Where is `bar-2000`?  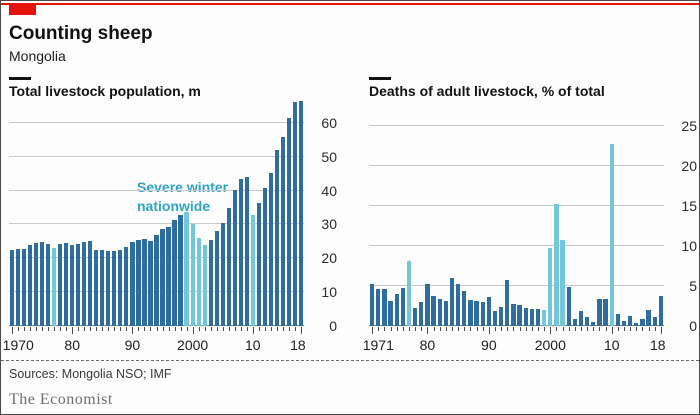 bar-2000 is located at coordinates (192, 274).